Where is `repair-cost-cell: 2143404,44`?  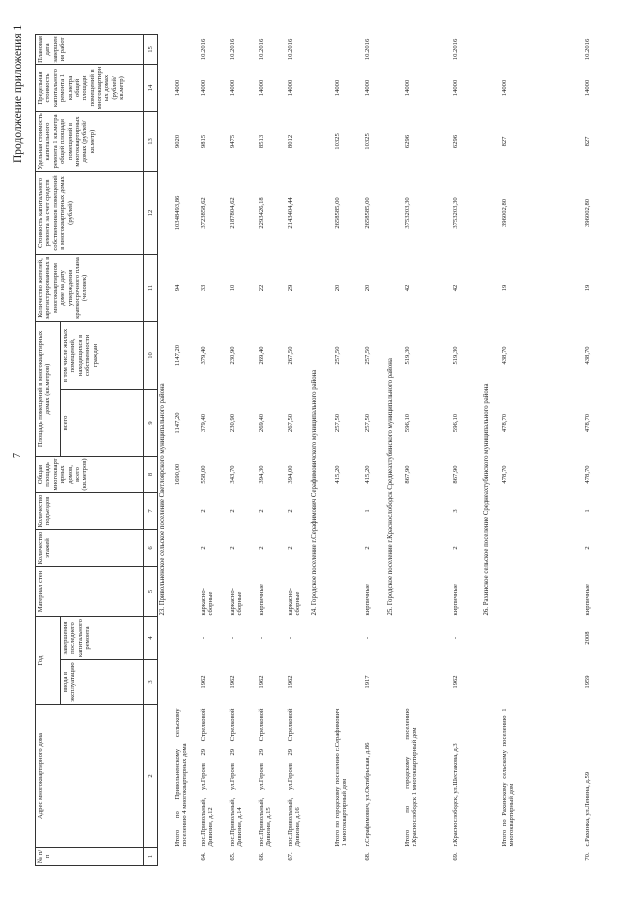
repair-cost-cell: 2143404,44 is located at coordinates (290, 213).